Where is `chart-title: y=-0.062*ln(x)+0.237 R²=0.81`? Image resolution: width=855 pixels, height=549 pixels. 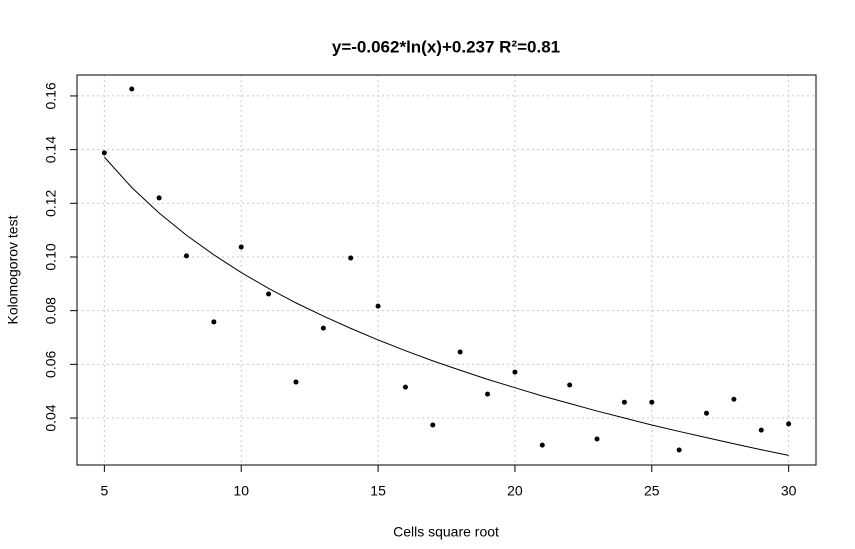 chart-title: y=-0.062*ln(x)+0.237 R²=0.81 is located at coordinates (446, 46).